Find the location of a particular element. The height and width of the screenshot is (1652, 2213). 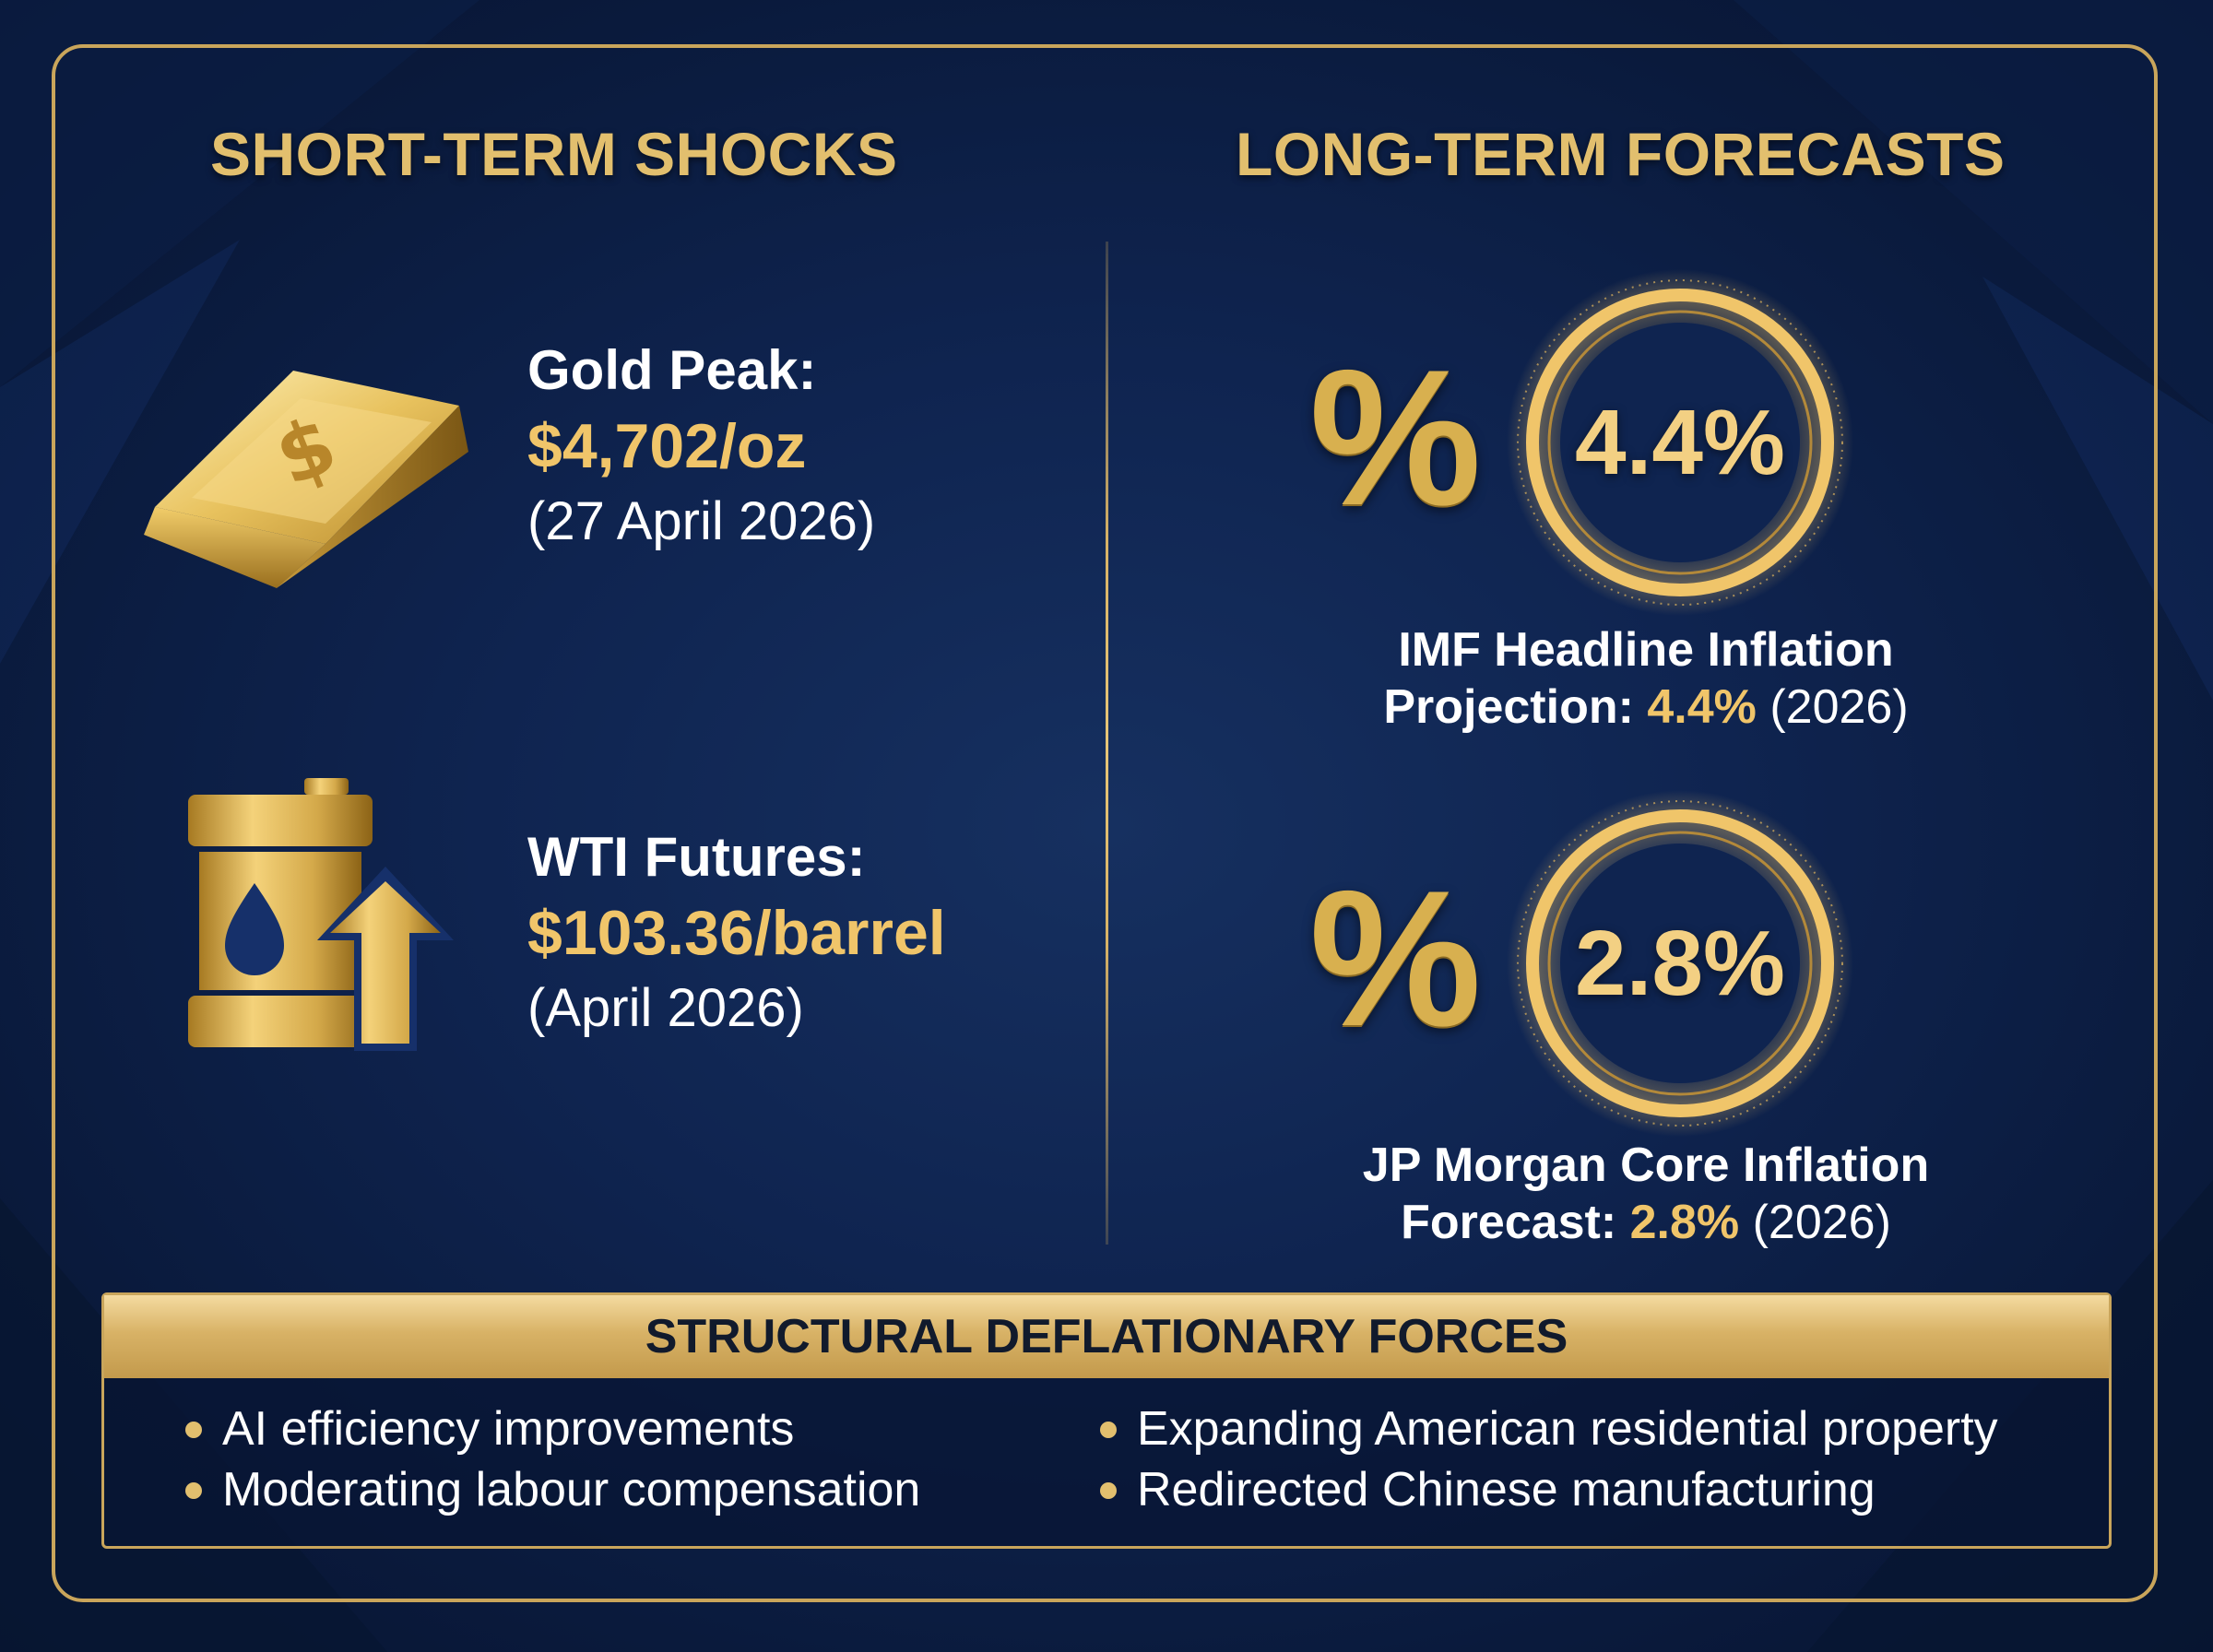

jpm-caption-line1: JP Morgan Core Inflation is located at coordinates (1646, 1165).